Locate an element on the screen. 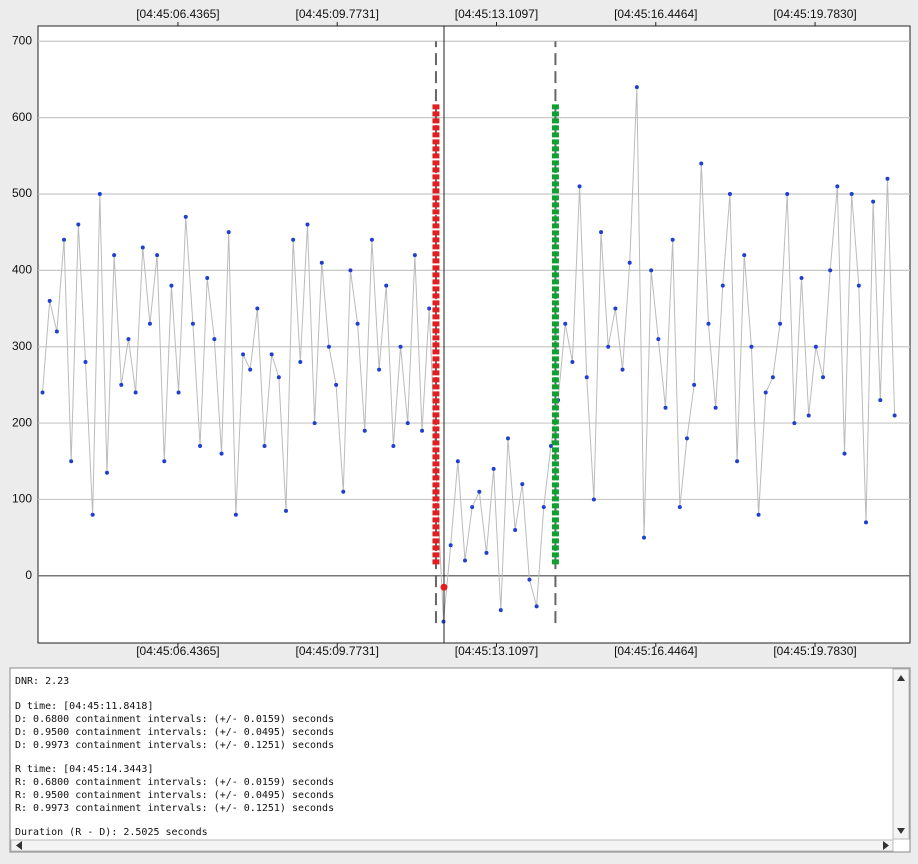 This screenshot has width=918, height=864. panel-line: DNR: 2.23 is located at coordinates (42, 681).